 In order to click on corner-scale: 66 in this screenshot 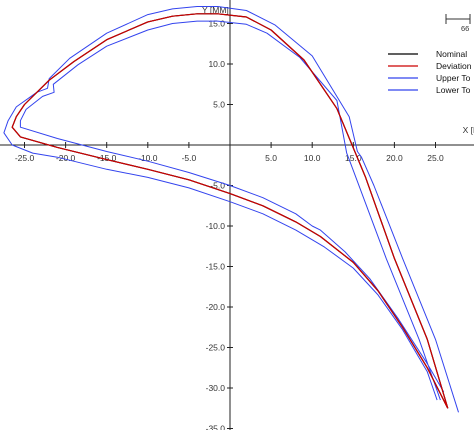, I will do `click(458, 23)`.